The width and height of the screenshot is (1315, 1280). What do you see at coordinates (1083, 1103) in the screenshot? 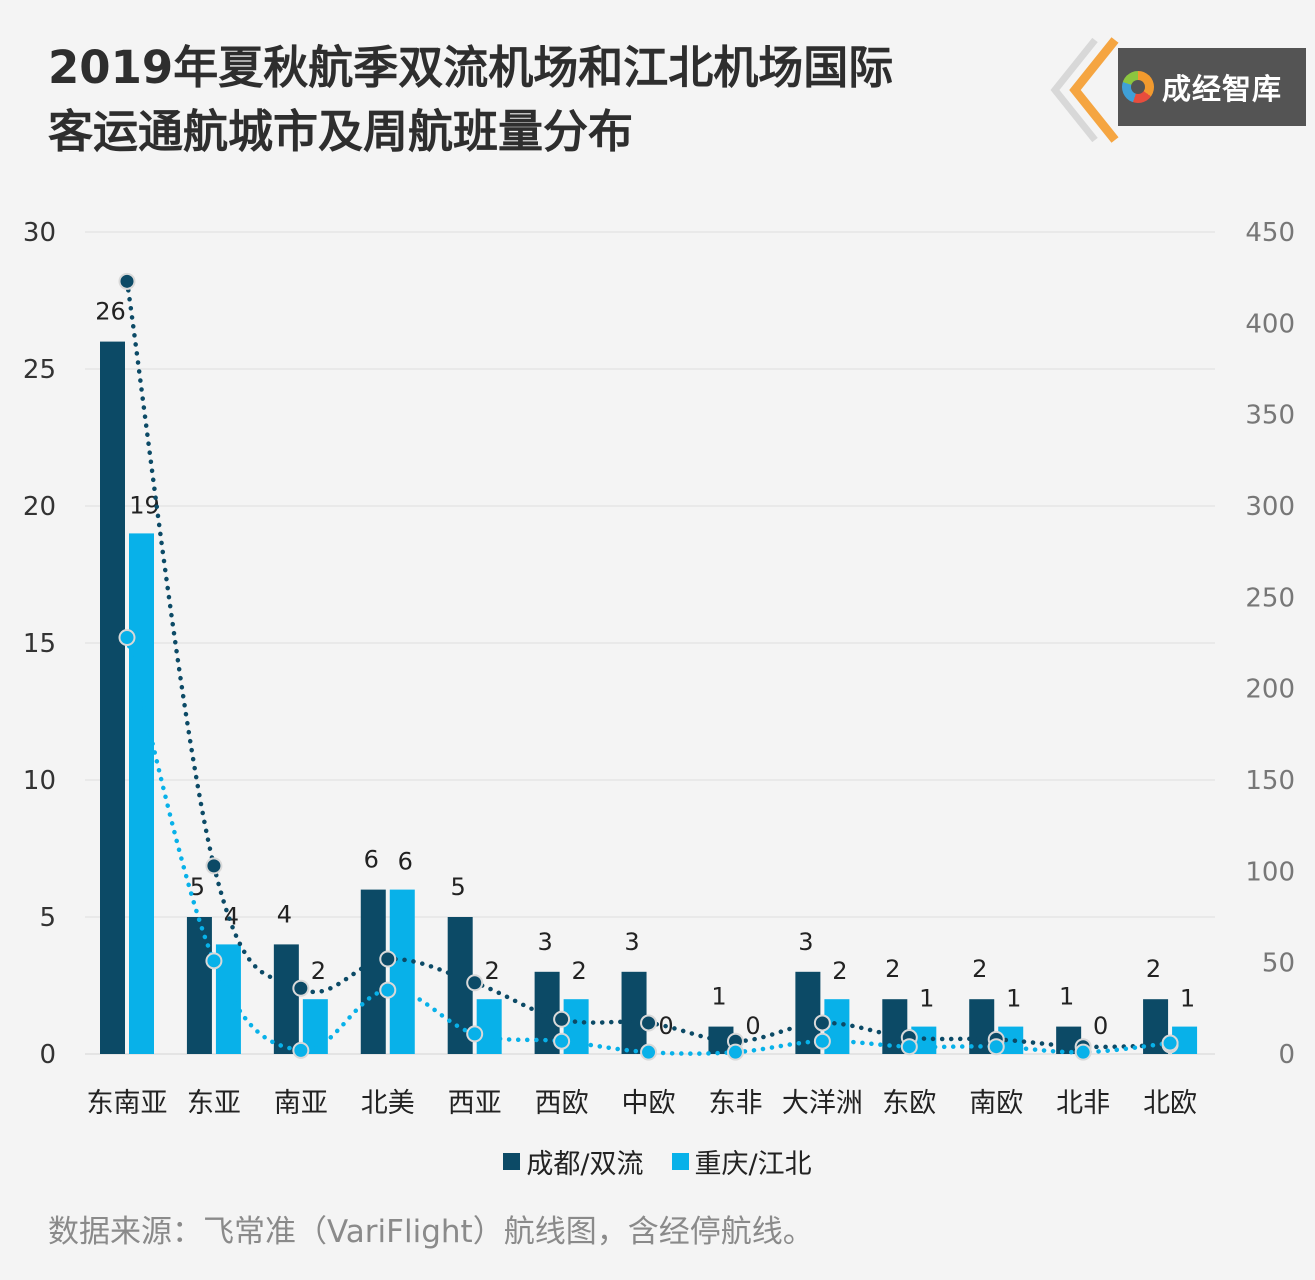
I see `x-tick-label: 北非` at bounding box center [1083, 1103].